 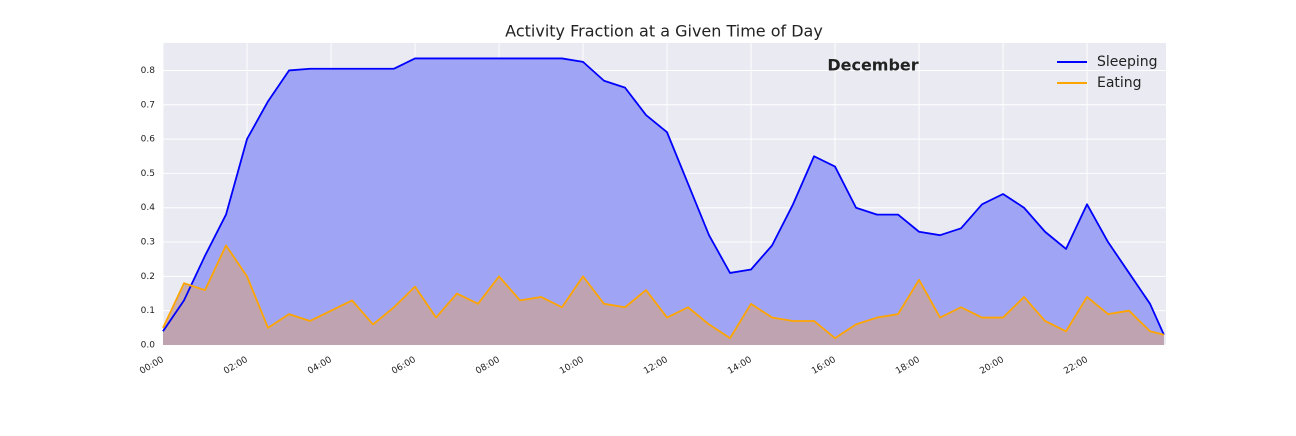 I want to click on x-tick-label: 22:00, so click(x=1076, y=366).